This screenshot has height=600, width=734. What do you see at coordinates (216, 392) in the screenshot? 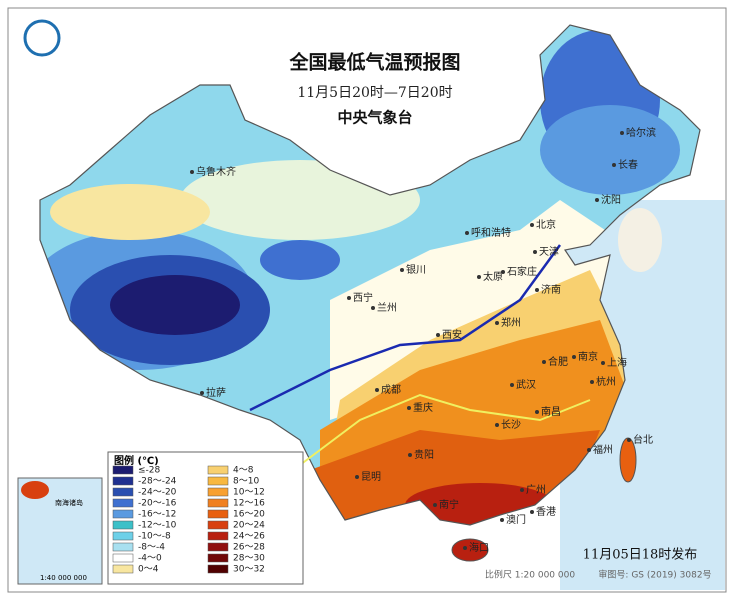
I see `city-label: 拉萨` at bounding box center [216, 392].